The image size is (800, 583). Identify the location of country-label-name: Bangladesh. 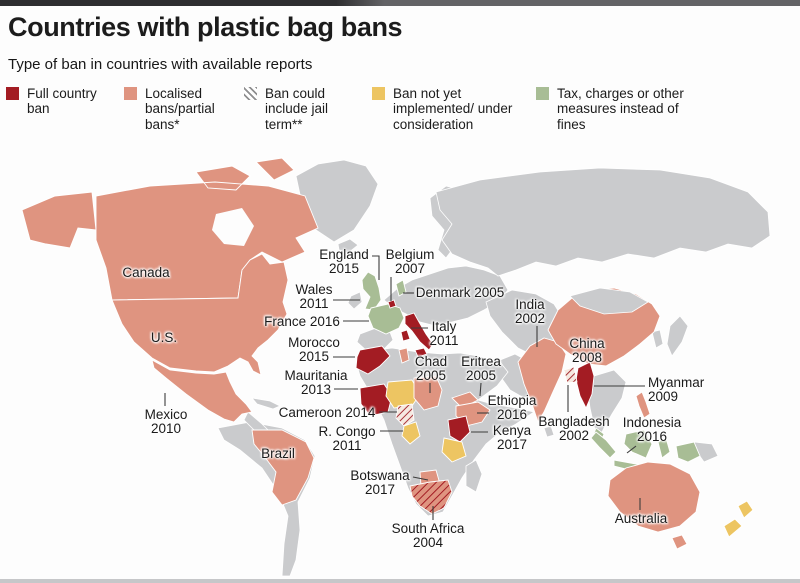
(574, 421).